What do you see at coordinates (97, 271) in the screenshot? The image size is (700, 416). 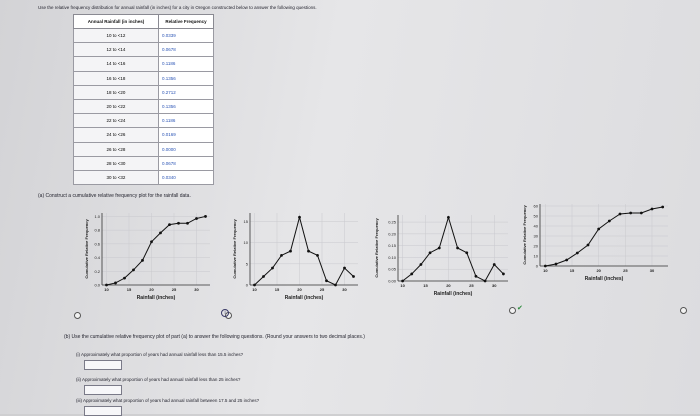 I see `y-tick-label: 0.2` at bounding box center [97, 271].